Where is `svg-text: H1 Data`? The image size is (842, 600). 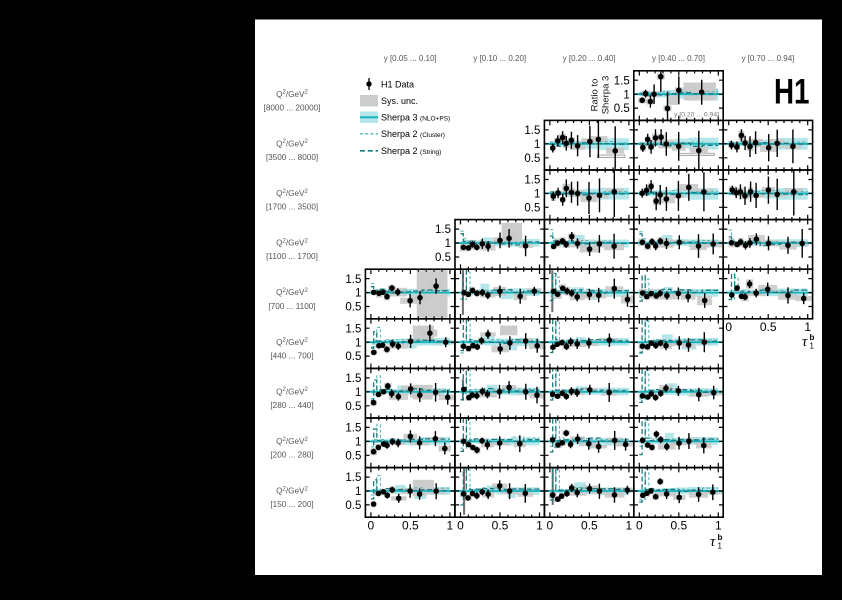
svg-text: H1 Data is located at coordinates (397, 85).